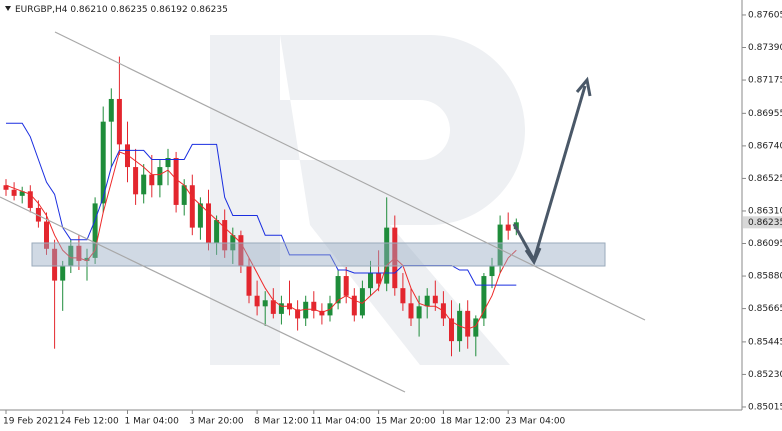  I want to click on y-tick-label: 0.86955, so click(765, 114).